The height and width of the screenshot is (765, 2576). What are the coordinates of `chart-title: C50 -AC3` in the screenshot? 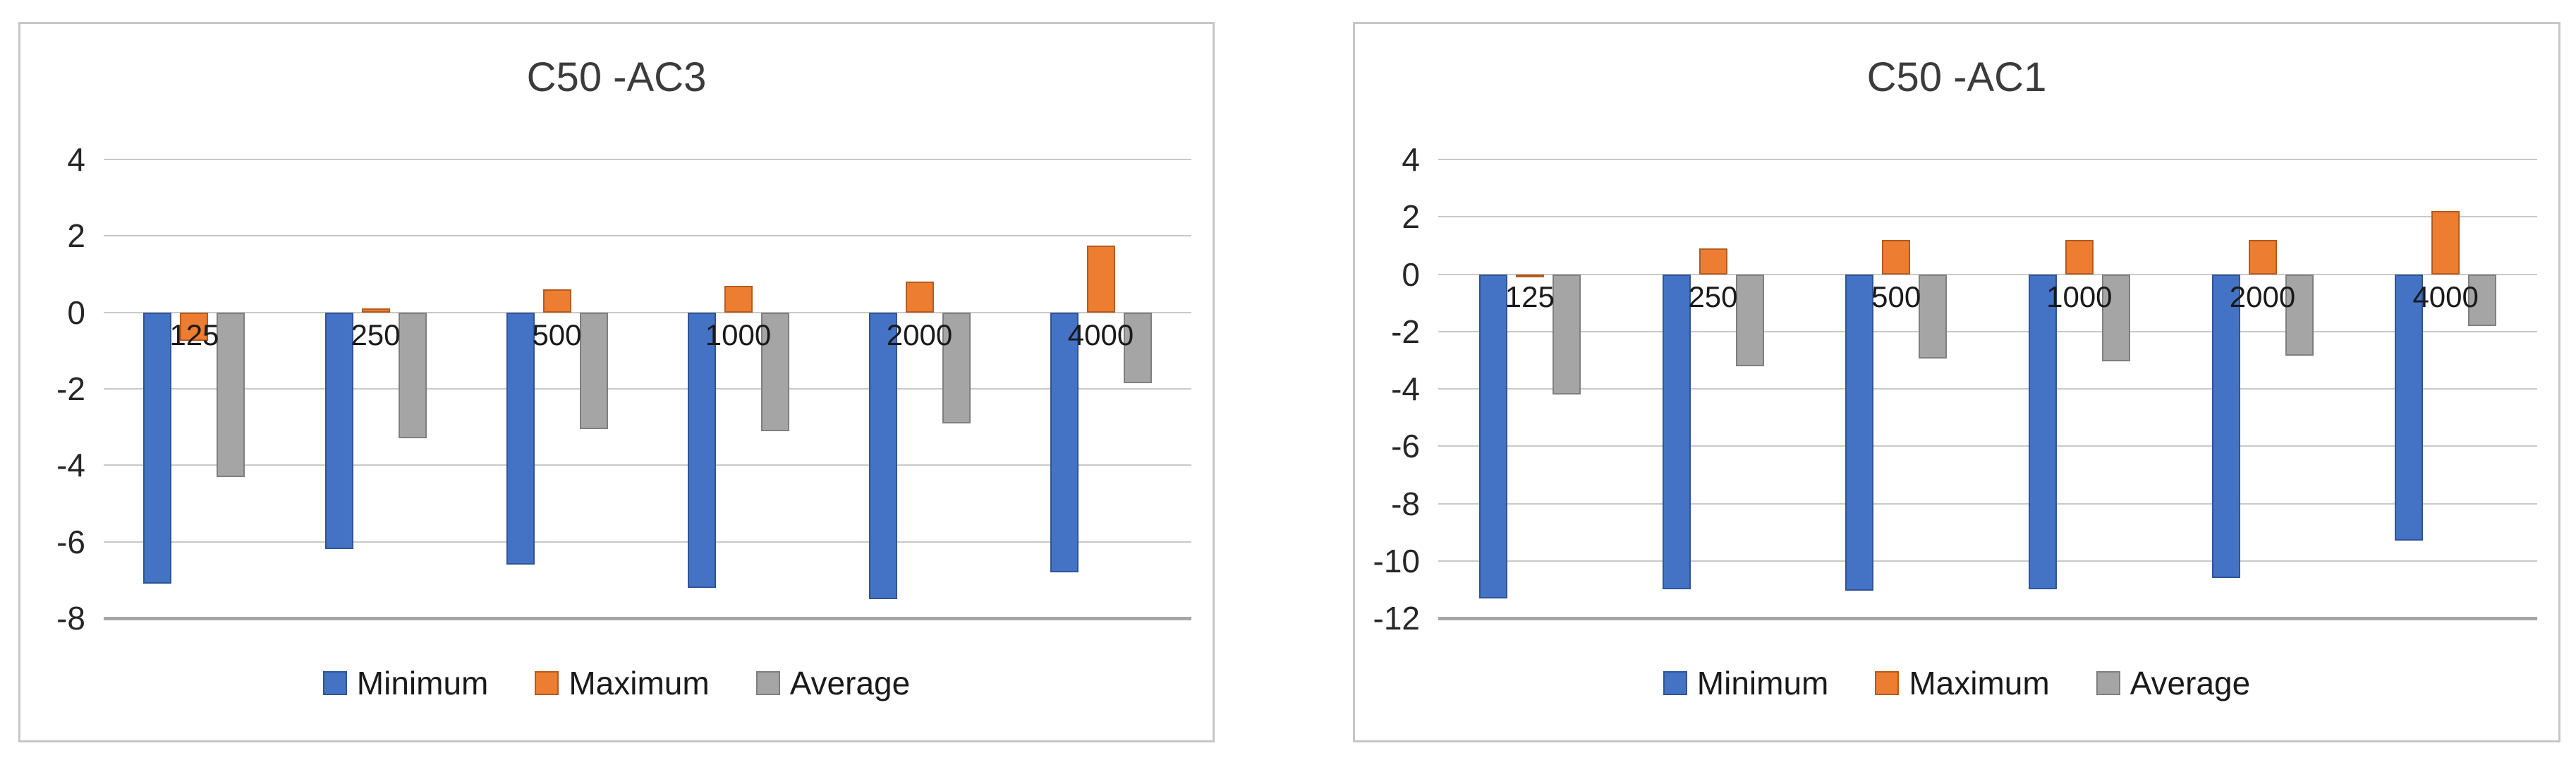 It's located at (616, 77).